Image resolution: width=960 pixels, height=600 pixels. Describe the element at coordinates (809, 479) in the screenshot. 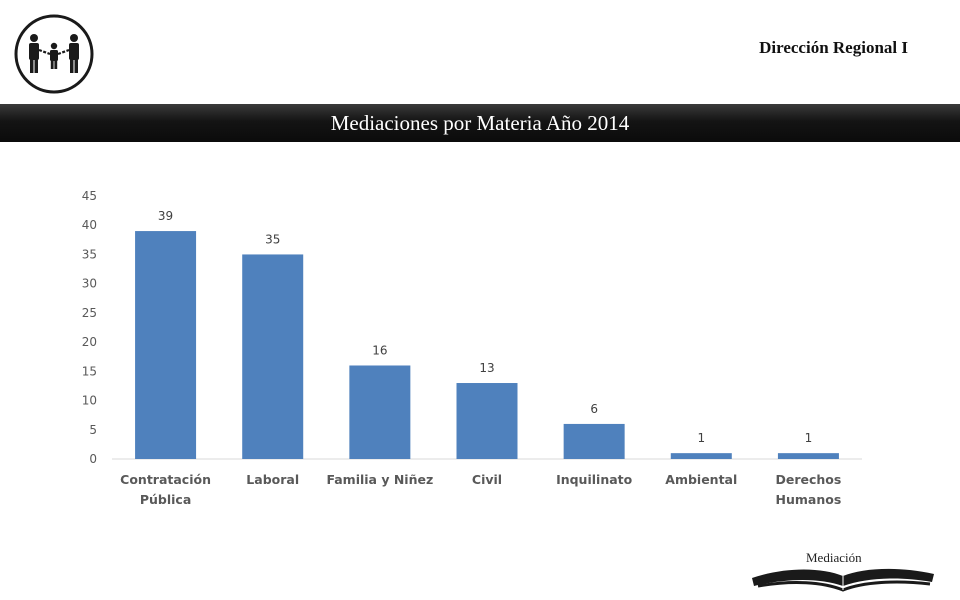

I see `category-label: Derechos` at that location.